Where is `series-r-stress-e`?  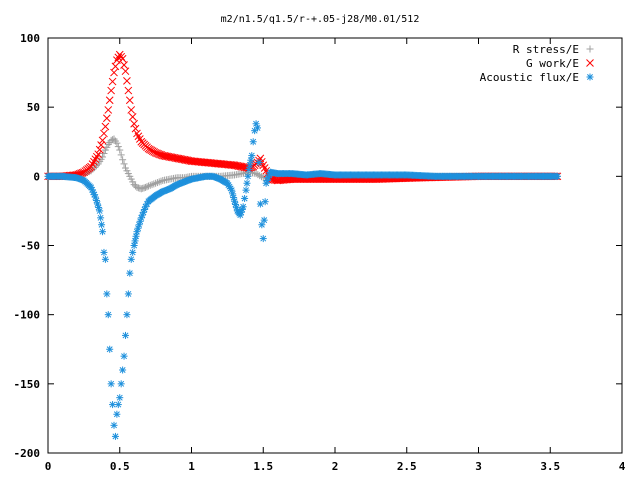
series-r-stress-e is located at coordinates (302, 164).